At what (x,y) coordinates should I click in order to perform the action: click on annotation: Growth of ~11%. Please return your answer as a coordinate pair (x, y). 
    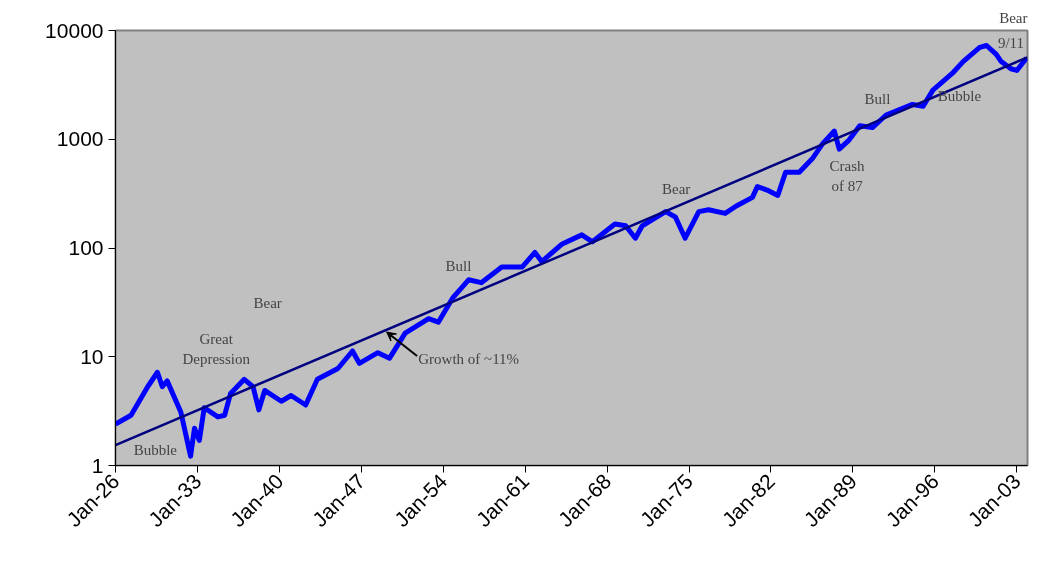
    Looking at the image, I should click on (469, 358).